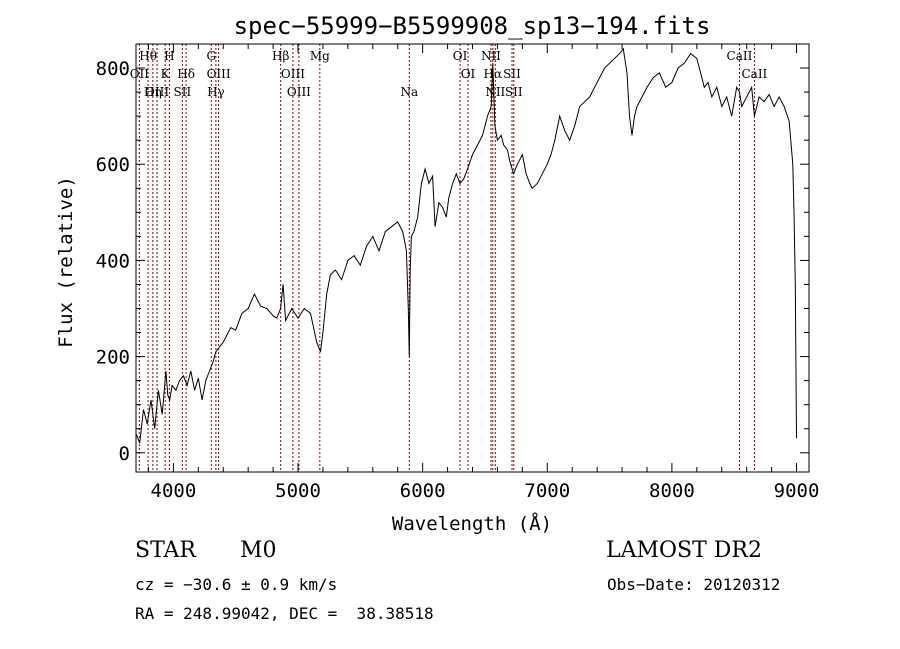 The height and width of the screenshot is (649, 900). I want to click on line-marker-label: K, so click(166, 74).